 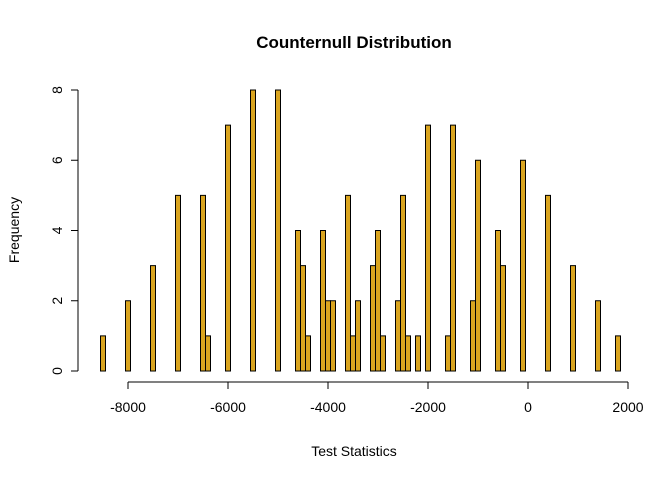 What do you see at coordinates (228, 407) in the screenshot?
I see `x-tick-label: -6000` at bounding box center [228, 407].